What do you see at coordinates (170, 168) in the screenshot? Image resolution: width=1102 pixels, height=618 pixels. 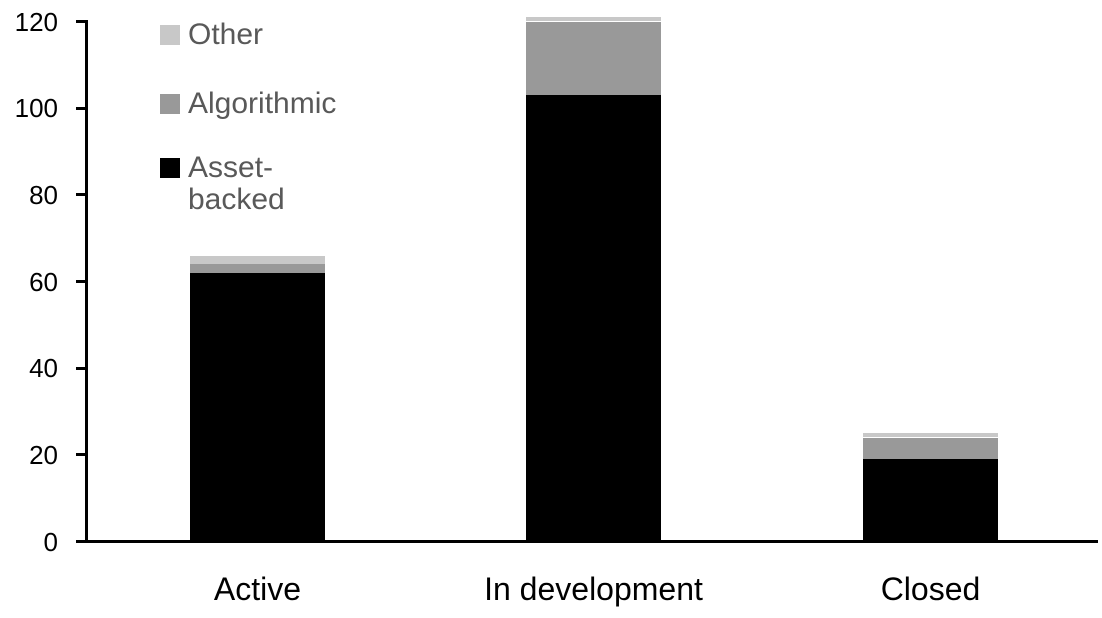 I see `legend-swatch-asset-backed` at bounding box center [170, 168].